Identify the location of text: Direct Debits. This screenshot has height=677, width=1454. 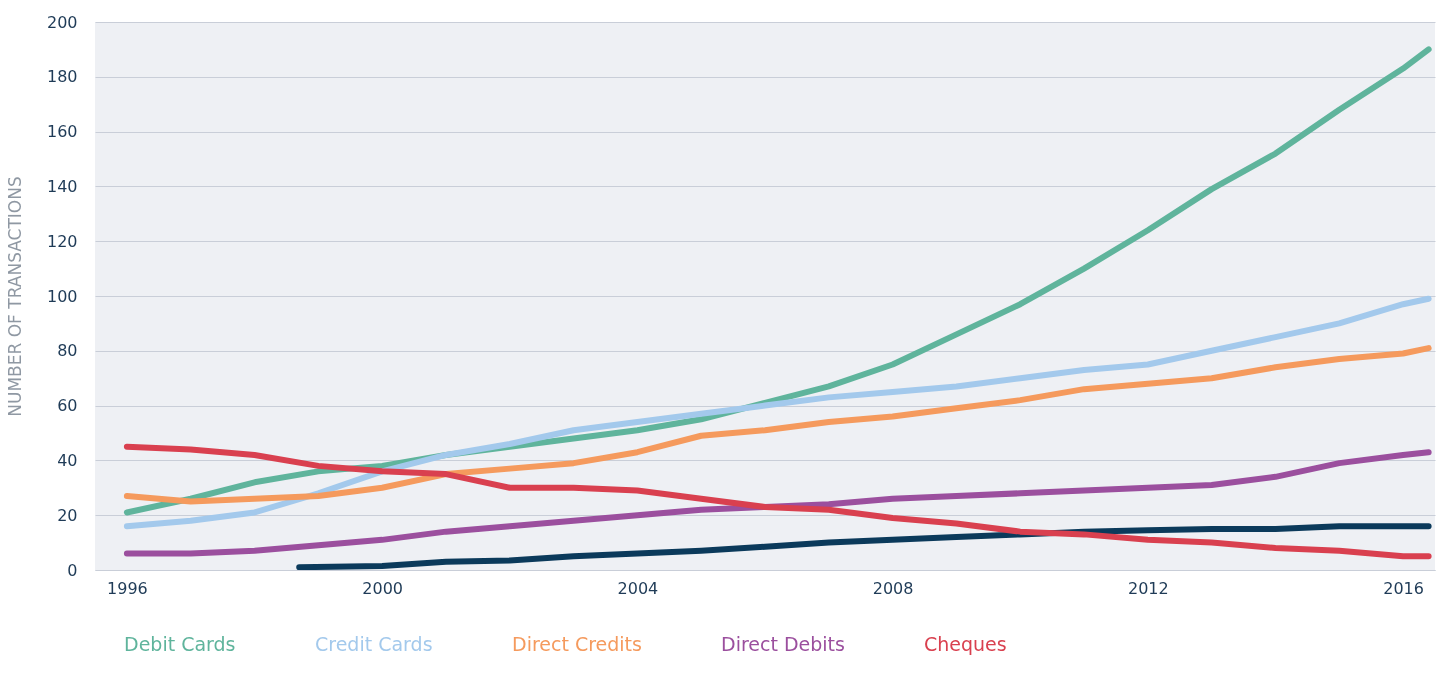
(783, 643).